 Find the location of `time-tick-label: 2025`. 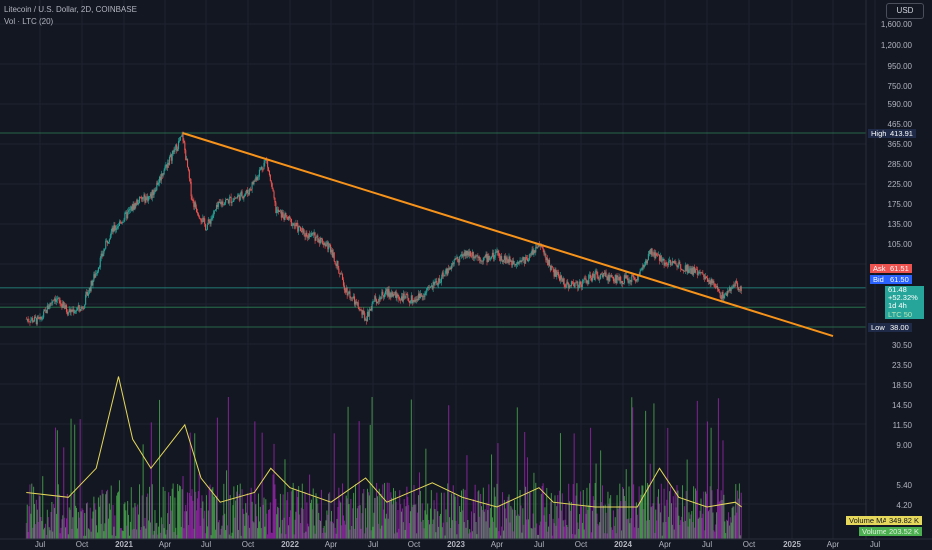

time-tick-label: 2025 is located at coordinates (792, 544).